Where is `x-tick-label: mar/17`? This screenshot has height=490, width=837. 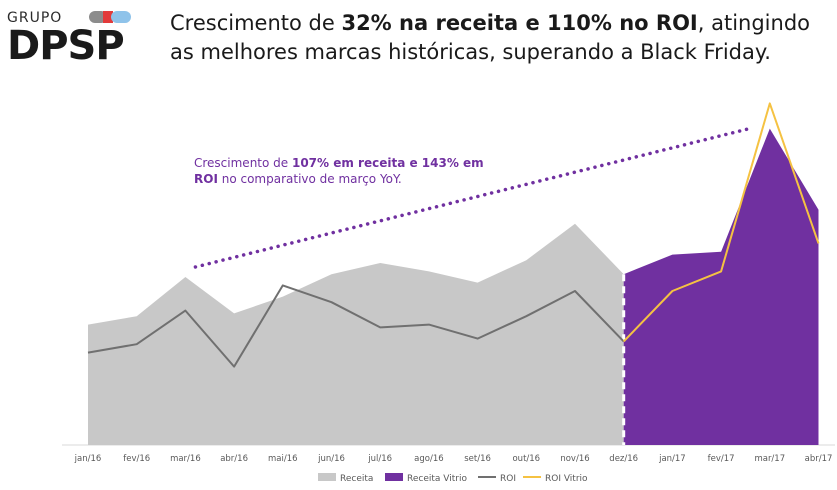
x-tick-label: mar/17 is located at coordinates (769, 459).